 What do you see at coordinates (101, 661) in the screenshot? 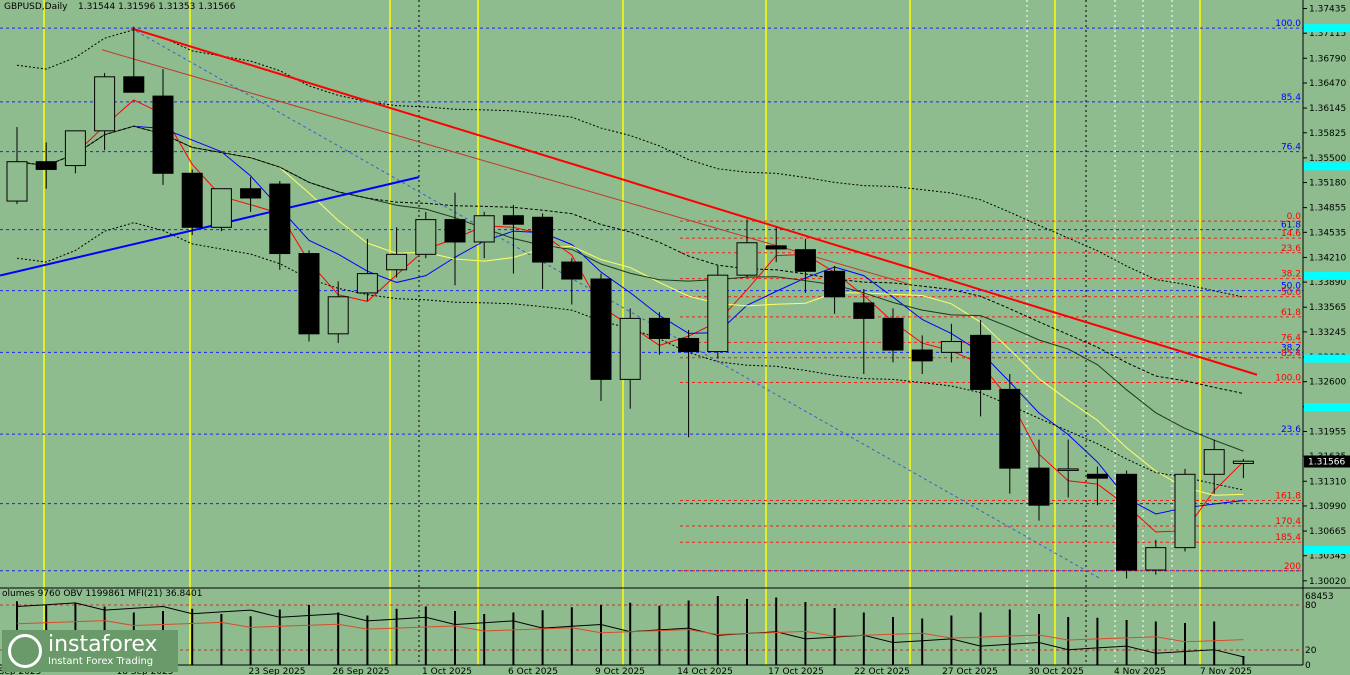
I see `logo-tagline: Instant Forex Trading` at bounding box center [101, 661].